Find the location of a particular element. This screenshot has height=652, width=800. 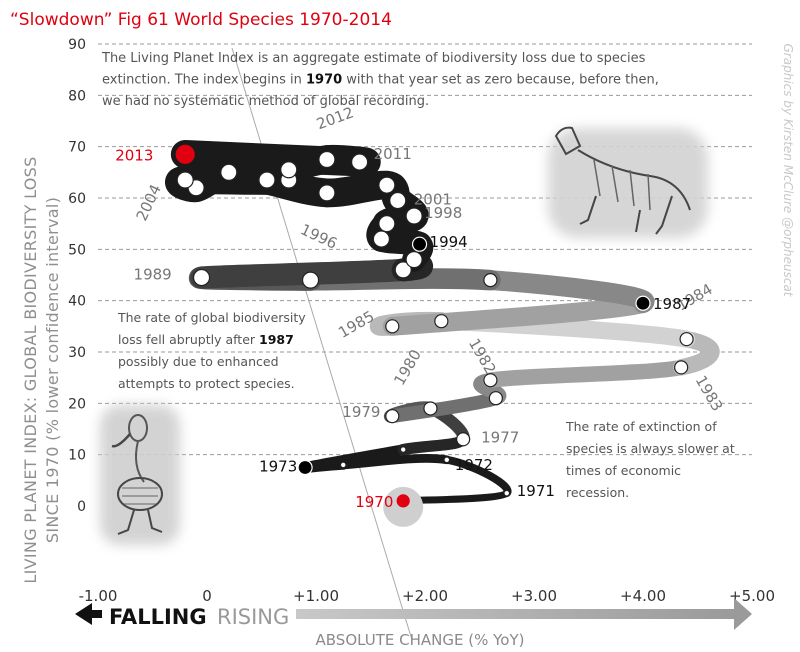

falling-arrow-head is located at coordinates (83, 614).